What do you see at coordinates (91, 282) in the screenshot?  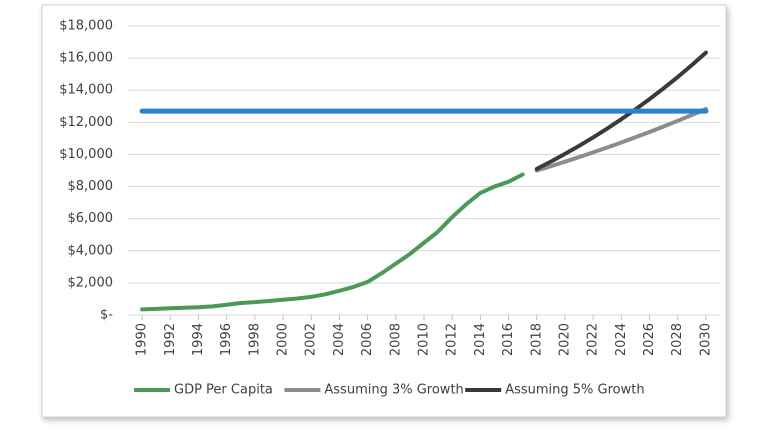 I see `y-tick-label: $2,000` at bounding box center [91, 282].